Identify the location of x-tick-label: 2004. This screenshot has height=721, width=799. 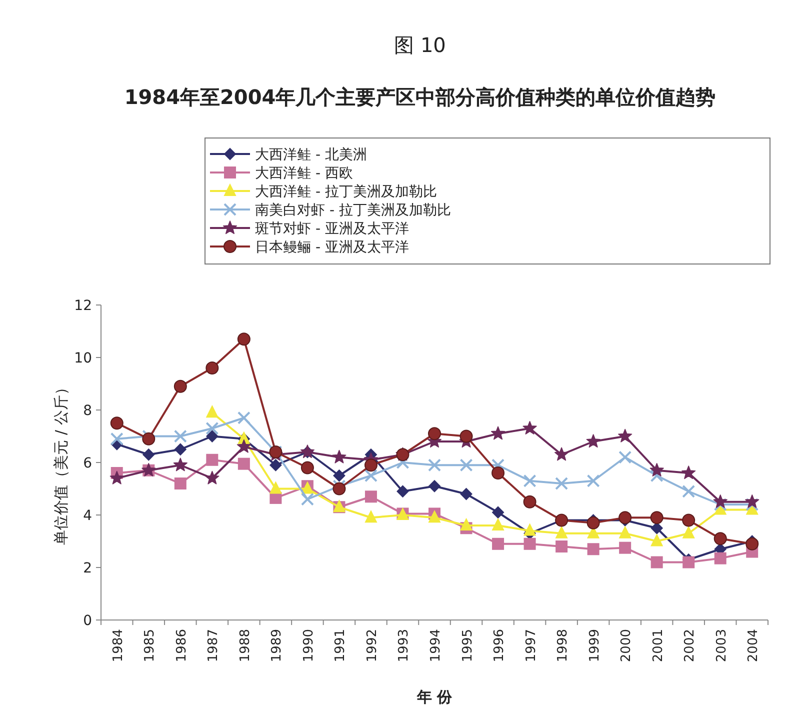
(754, 645).